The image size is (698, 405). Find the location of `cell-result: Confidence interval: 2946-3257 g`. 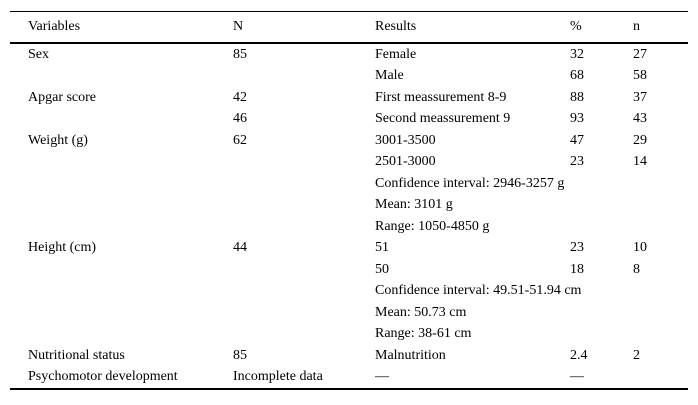

cell-result: Confidence interval: 2946-3257 g is located at coordinates (470, 183).